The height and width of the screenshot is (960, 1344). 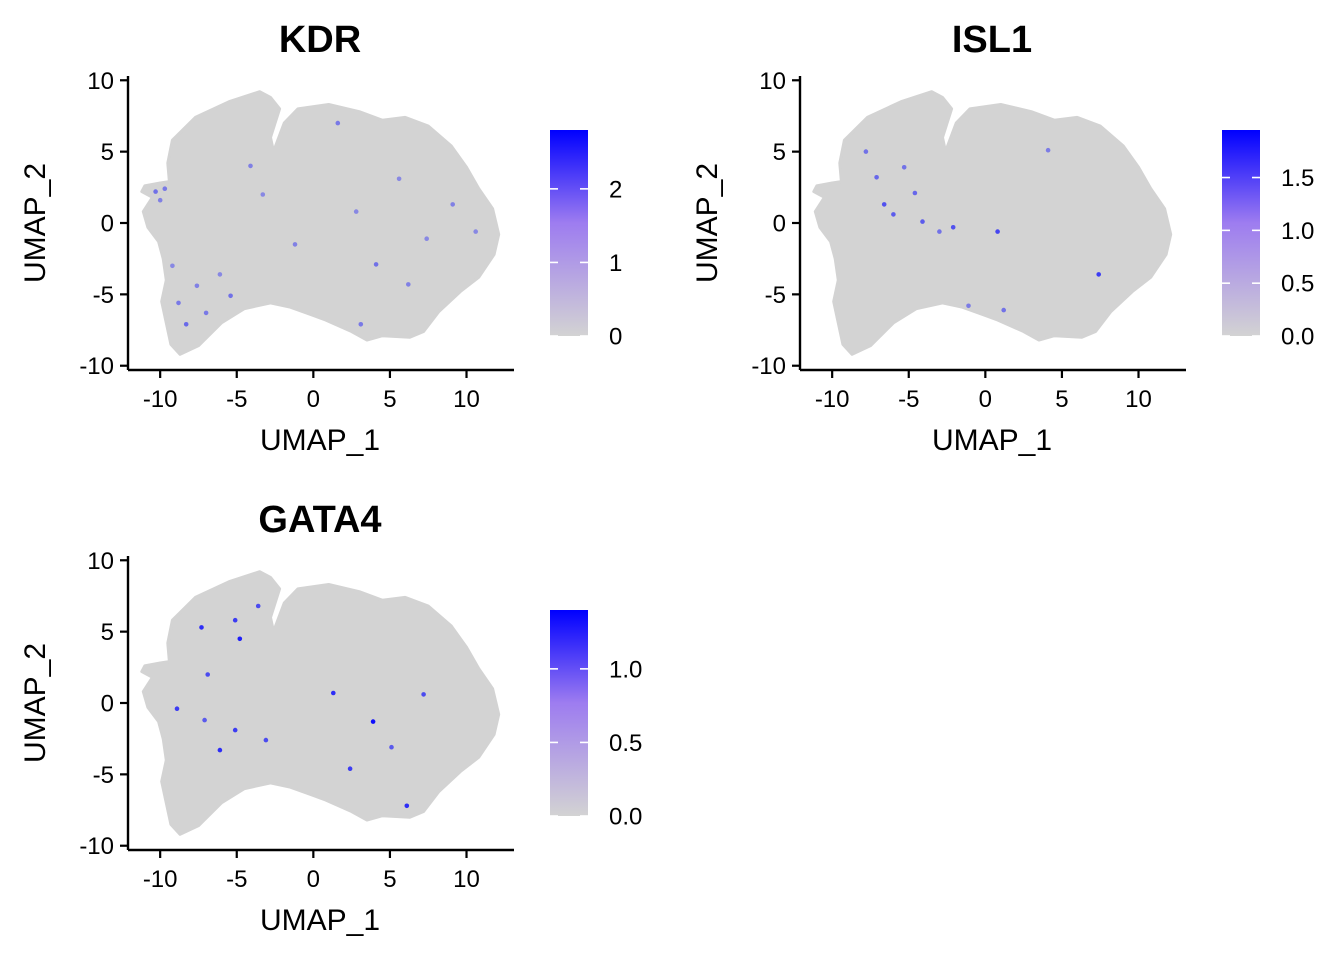 What do you see at coordinates (1297, 178) in the screenshot?
I see `colorbar-label: 1.5` at bounding box center [1297, 178].